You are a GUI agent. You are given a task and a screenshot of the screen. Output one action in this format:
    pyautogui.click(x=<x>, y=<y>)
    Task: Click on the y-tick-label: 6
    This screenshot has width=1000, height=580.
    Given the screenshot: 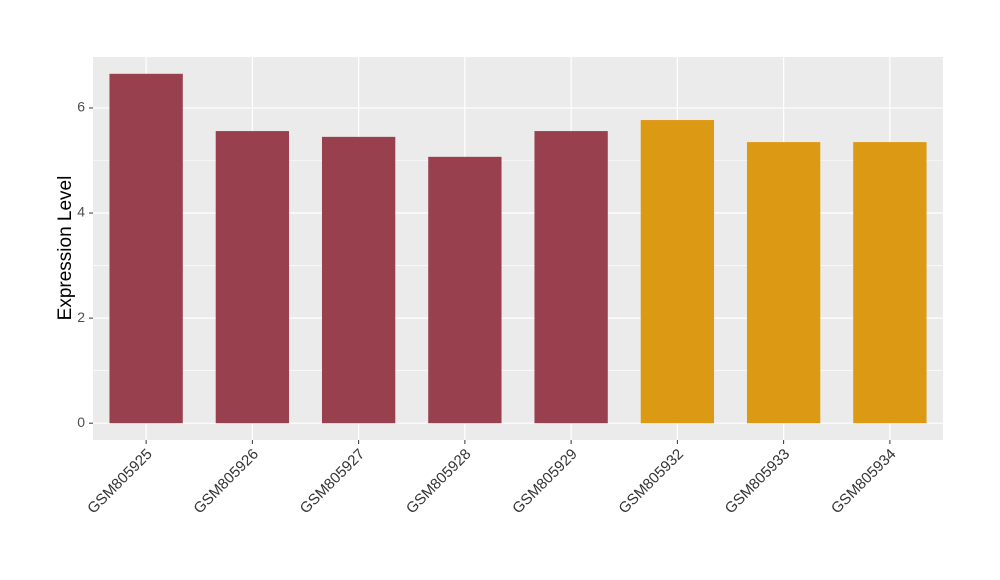 What is the action you would take?
    pyautogui.click(x=81, y=107)
    